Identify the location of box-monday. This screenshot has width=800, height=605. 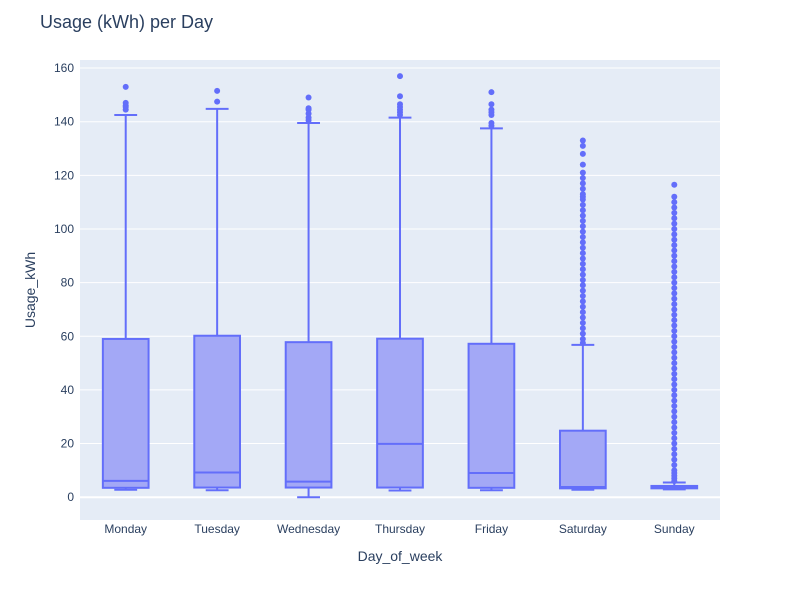
(125, 287).